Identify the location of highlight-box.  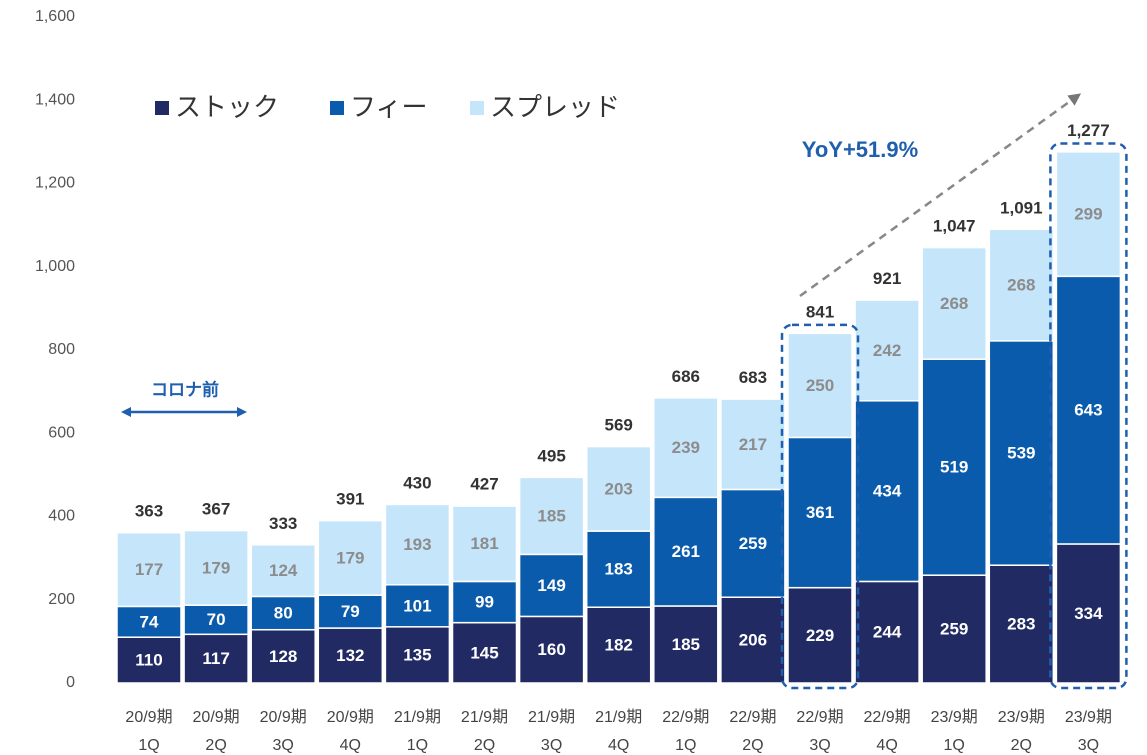
(1088, 416).